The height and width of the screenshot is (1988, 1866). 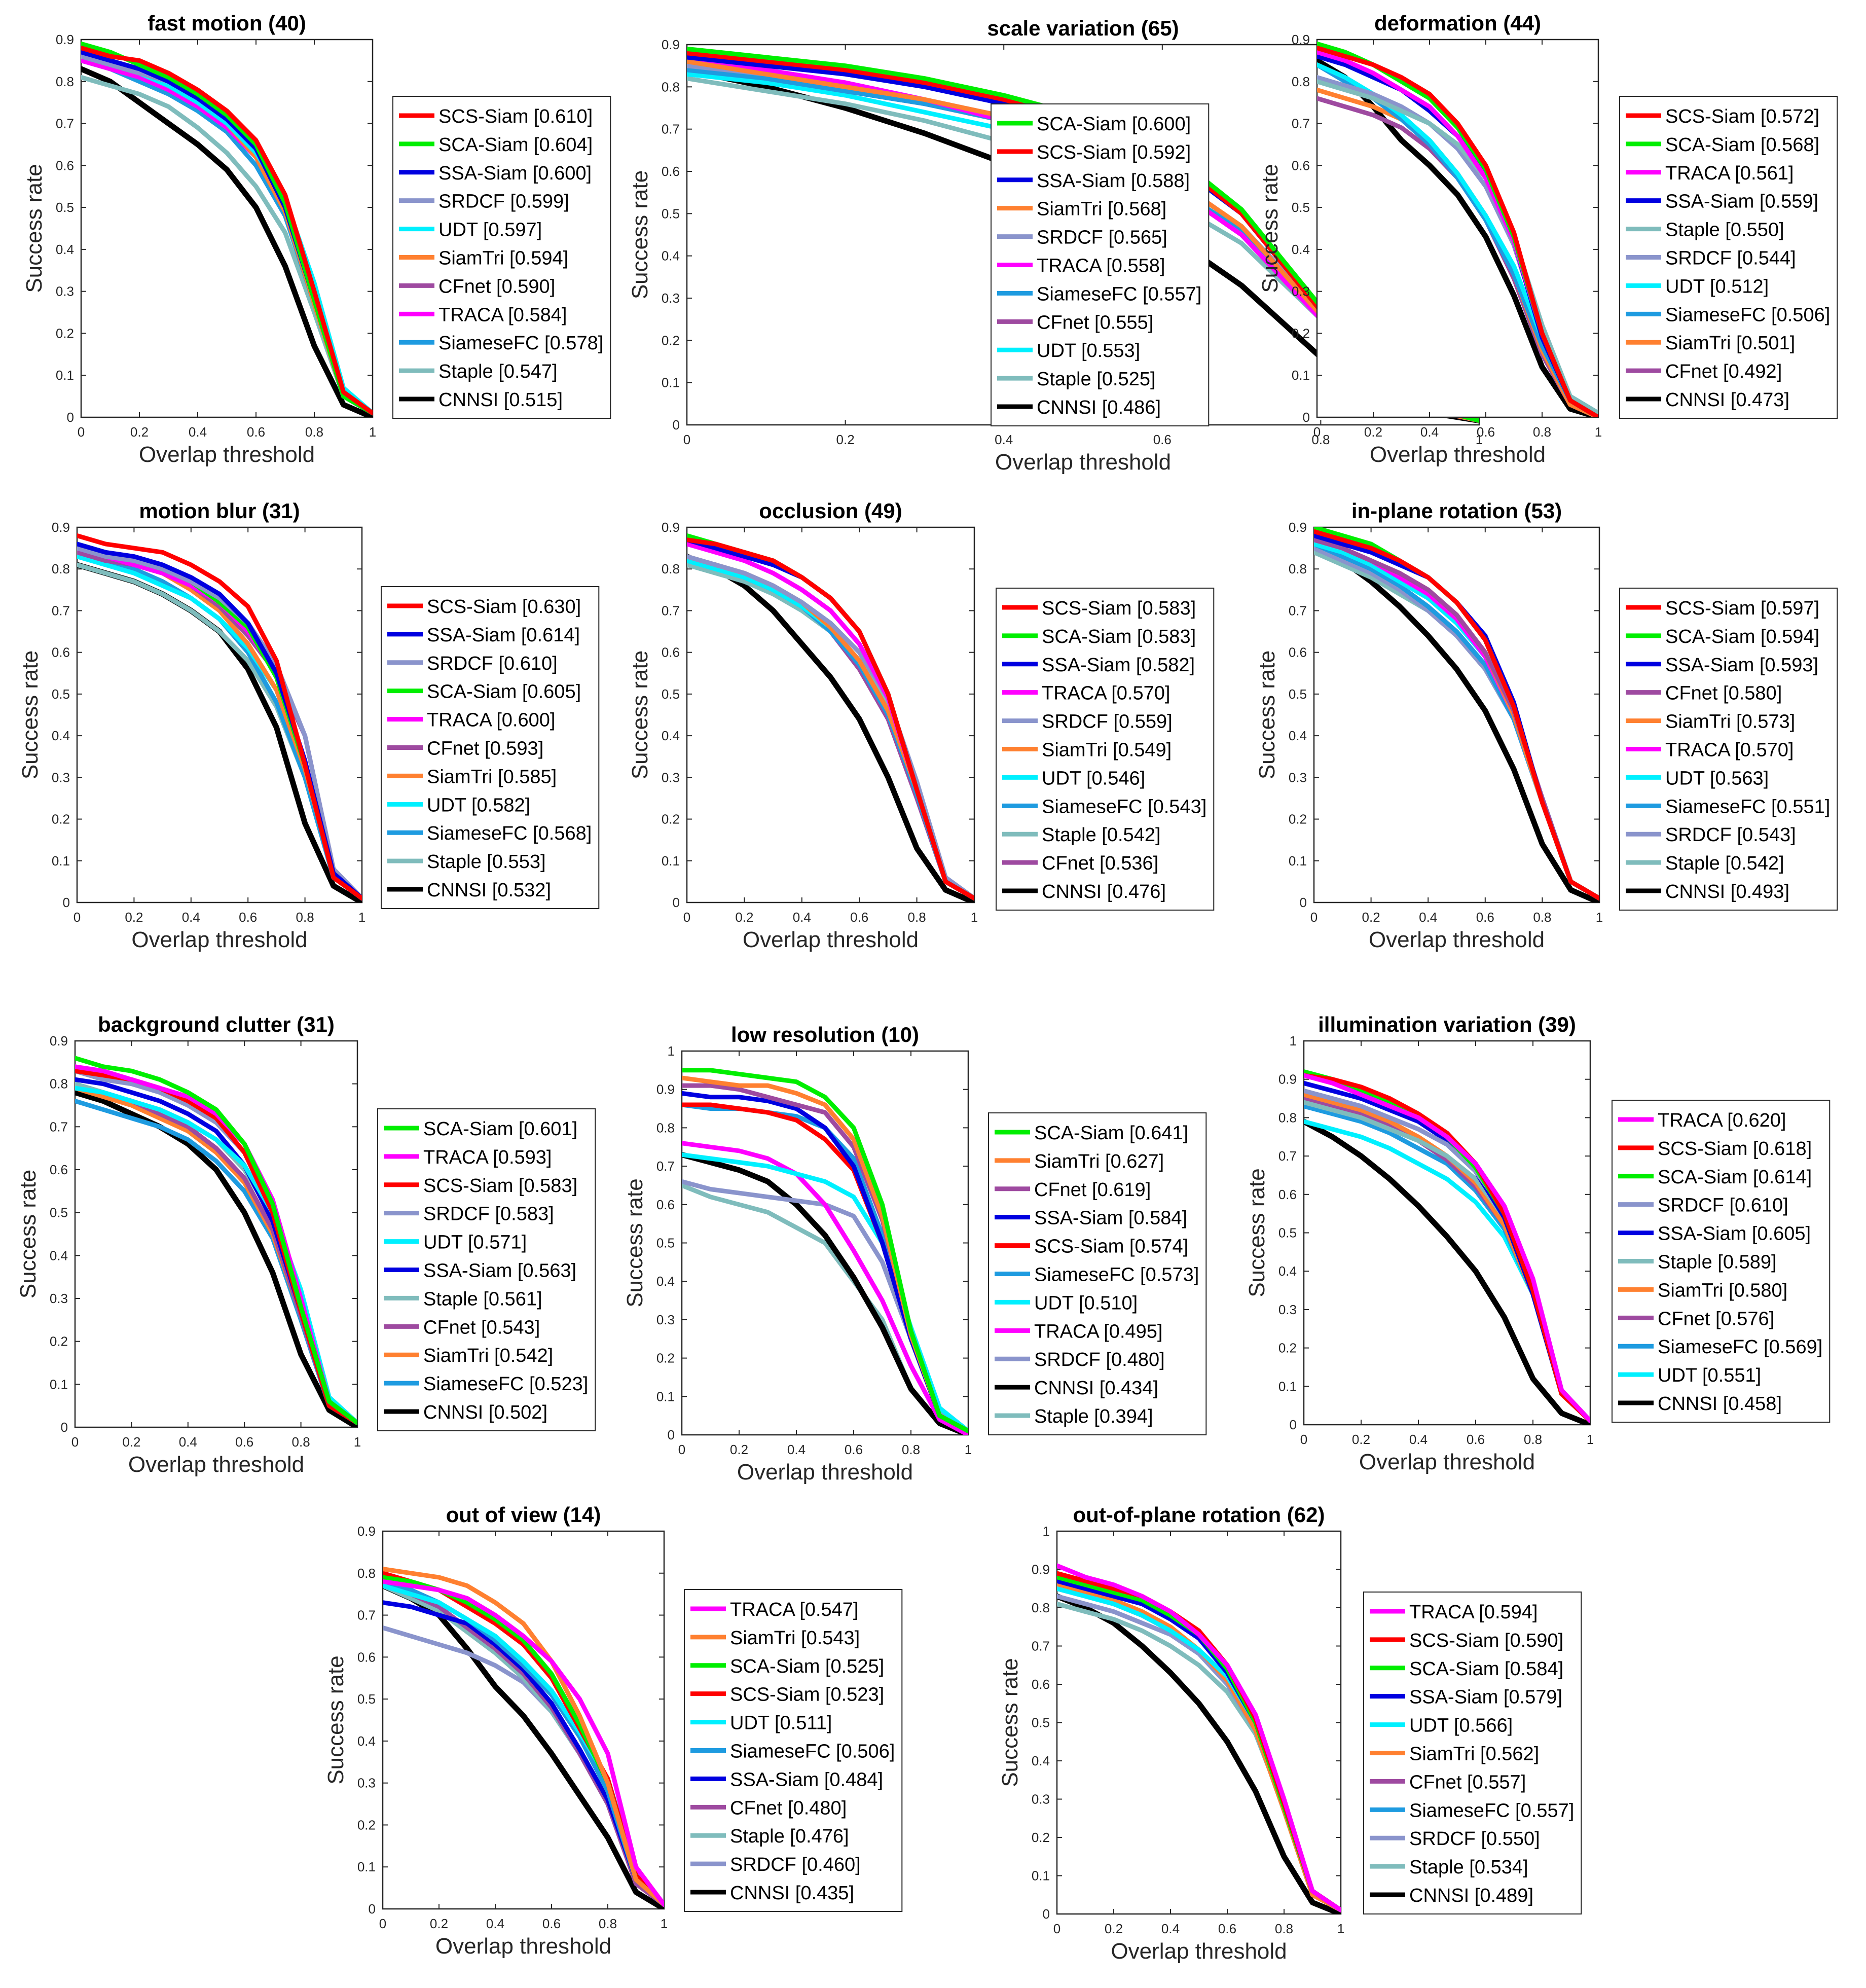 I want to click on legend-label: CFnet [0.576], so click(x=1716, y=1318).